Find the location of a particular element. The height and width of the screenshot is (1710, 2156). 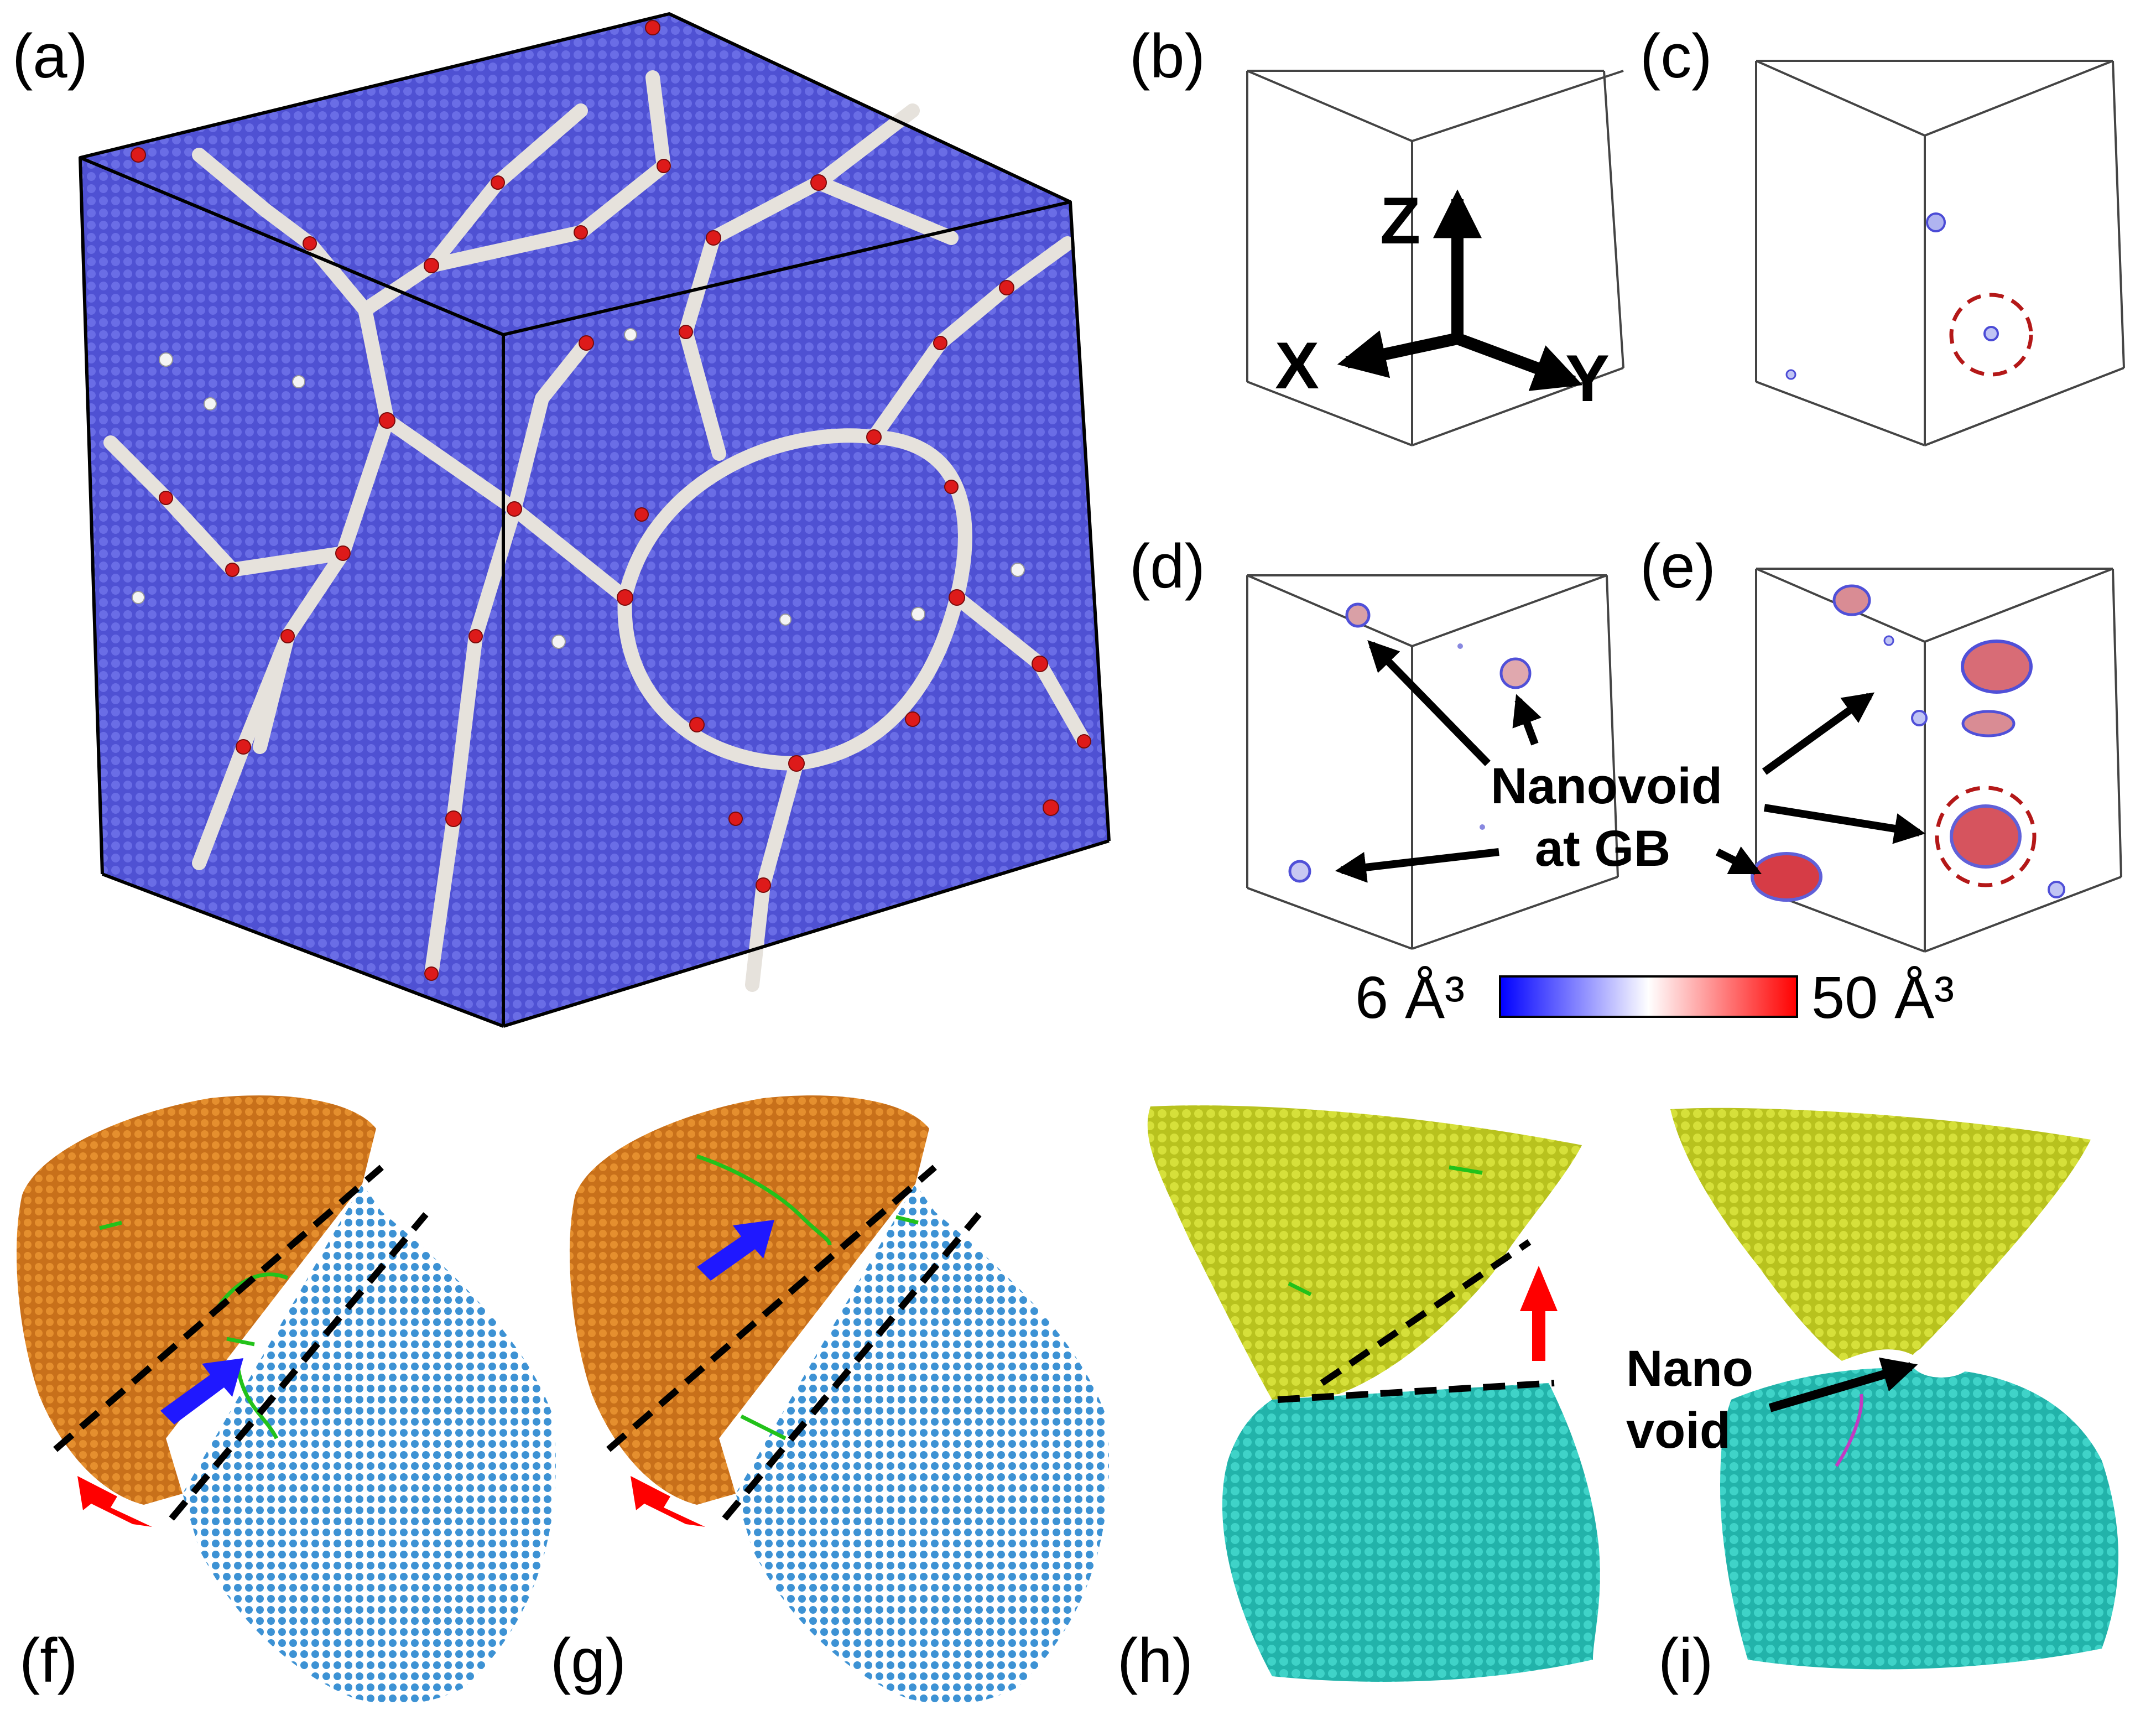

gb-dashed-line-h2 is located at coordinates (1426, 1312).